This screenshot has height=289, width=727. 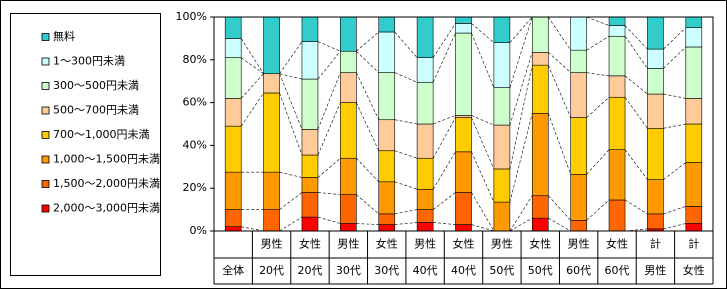 I want to click on legend-label: 300～500円未満, so click(x=96, y=85).